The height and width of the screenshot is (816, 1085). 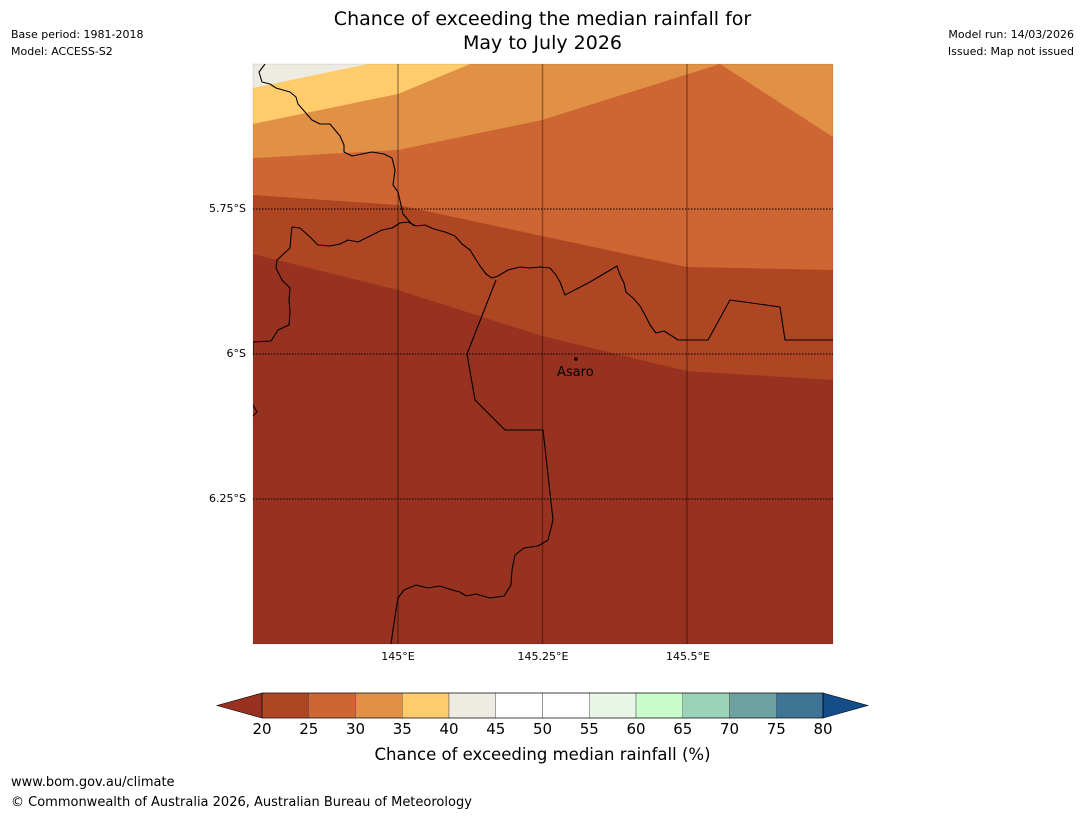 I want to click on colorbar-tick-label: 80, so click(x=823, y=729).